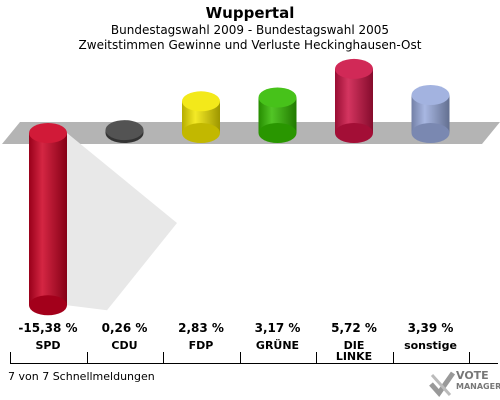 Image resolution: width=500 pixels, height=400 pixels. I want to click on logo-text-1: VOTE, so click(472, 375).